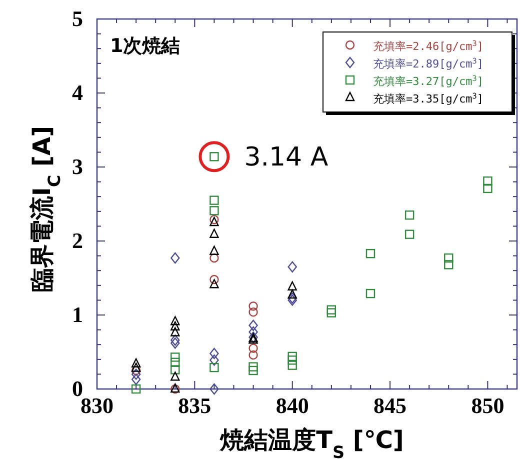 Image resolution: width=524 pixels, height=459 pixels. Describe the element at coordinates (195, 405) in the screenshot. I see `x-tick-label: 835` at that location.